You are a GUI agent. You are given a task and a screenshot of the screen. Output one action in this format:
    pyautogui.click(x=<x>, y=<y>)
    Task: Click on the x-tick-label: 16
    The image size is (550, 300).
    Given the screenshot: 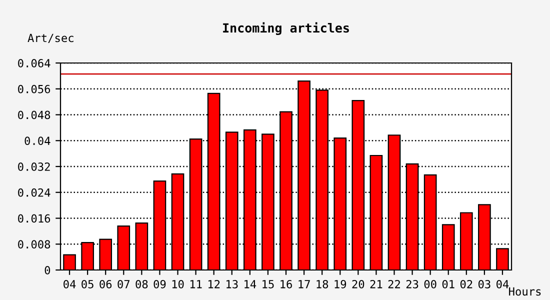 What is the action you would take?
    pyautogui.click(x=286, y=284)
    